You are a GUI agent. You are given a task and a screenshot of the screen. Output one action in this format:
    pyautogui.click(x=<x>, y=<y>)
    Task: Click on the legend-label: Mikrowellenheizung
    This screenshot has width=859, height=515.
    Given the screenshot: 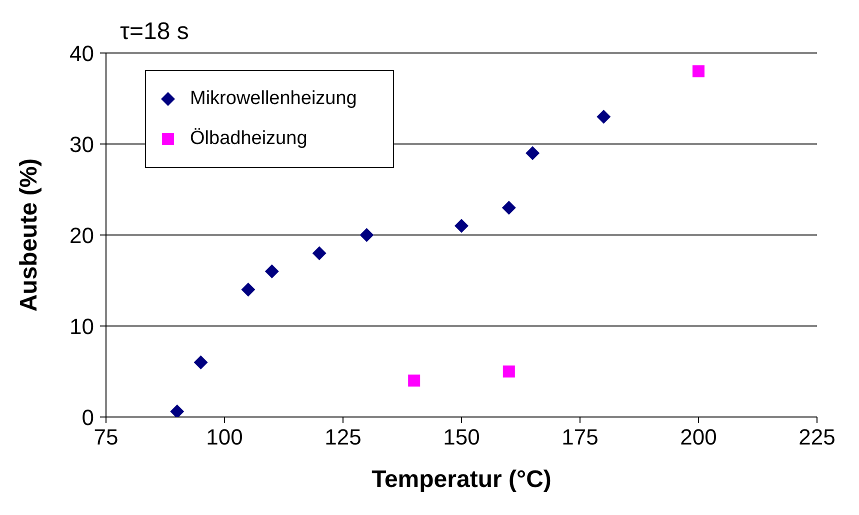 What is the action you would take?
    pyautogui.click(x=273, y=99)
    